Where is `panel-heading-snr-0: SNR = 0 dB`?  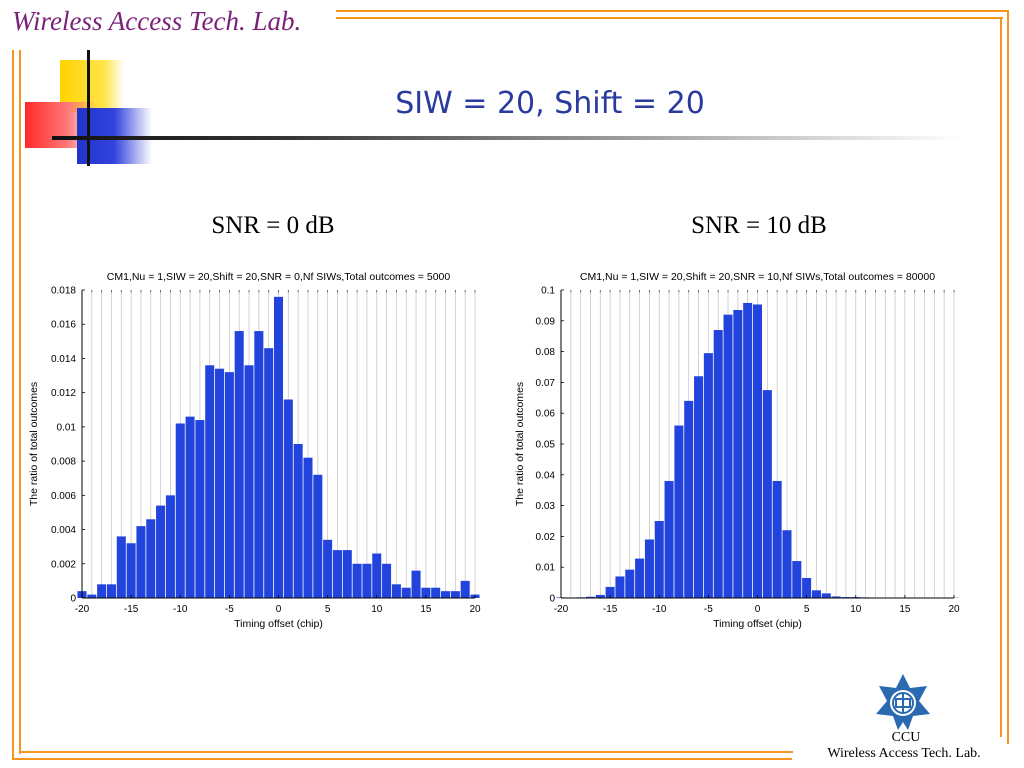
panel-heading-snr-0: SNR = 0 dB is located at coordinates (273, 225).